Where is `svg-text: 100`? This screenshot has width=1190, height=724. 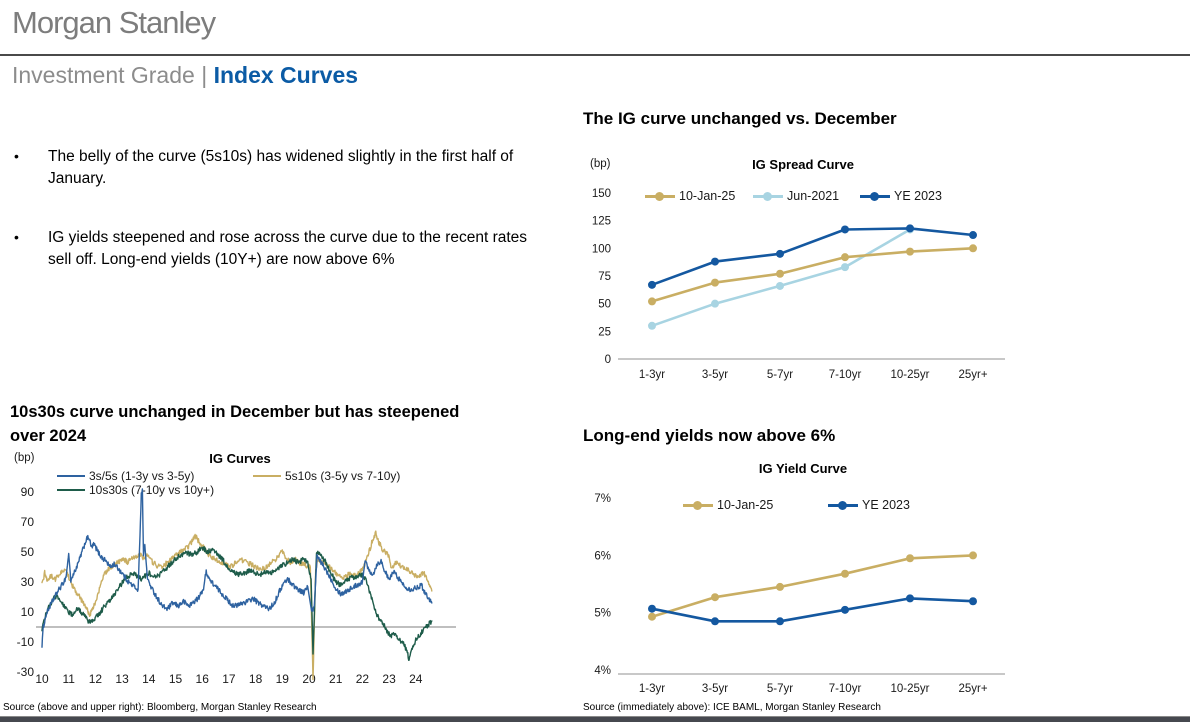
svg-text: 100 is located at coordinates (601, 249).